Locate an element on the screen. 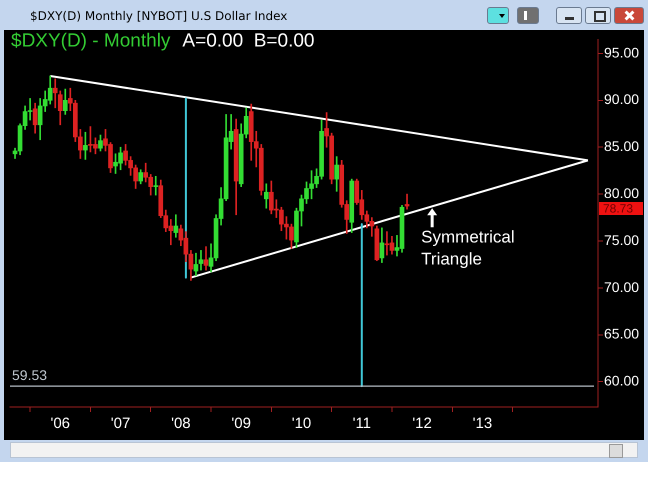 The height and width of the screenshot is (477, 648). text: 78.73 is located at coordinates (618, 208).